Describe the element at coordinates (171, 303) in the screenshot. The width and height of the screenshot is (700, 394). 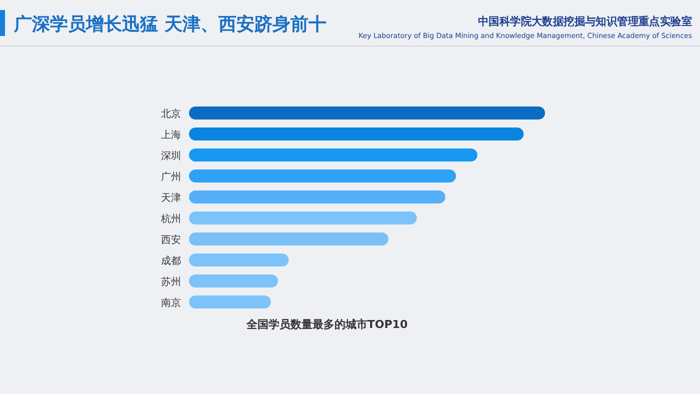
I see `y-tick-label: 南京` at that location.